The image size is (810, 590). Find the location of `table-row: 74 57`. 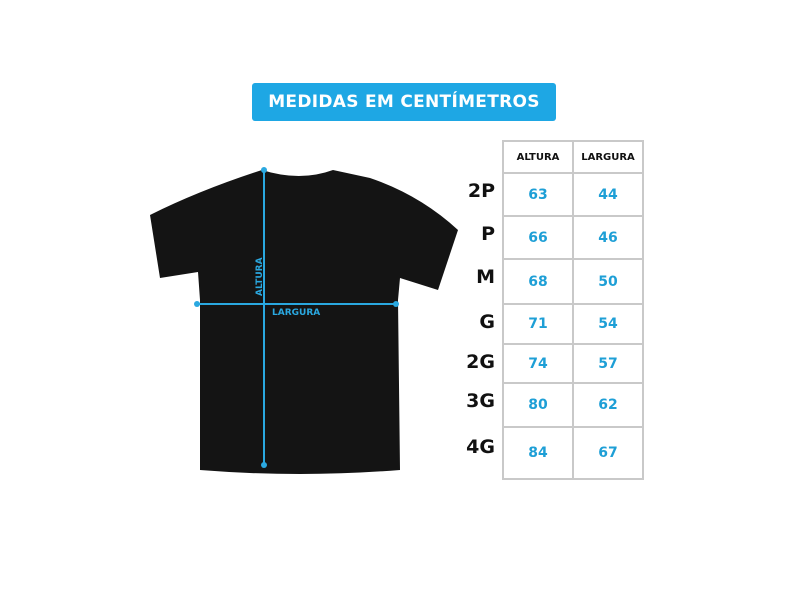

table-row: 74 57 is located at coordinates (573, 363).